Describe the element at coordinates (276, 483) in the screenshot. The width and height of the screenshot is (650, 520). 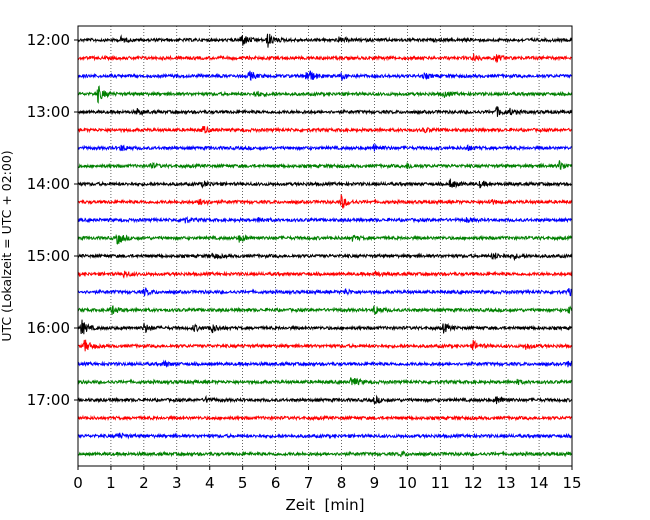
I see `x-tick-label: 6` at that location.